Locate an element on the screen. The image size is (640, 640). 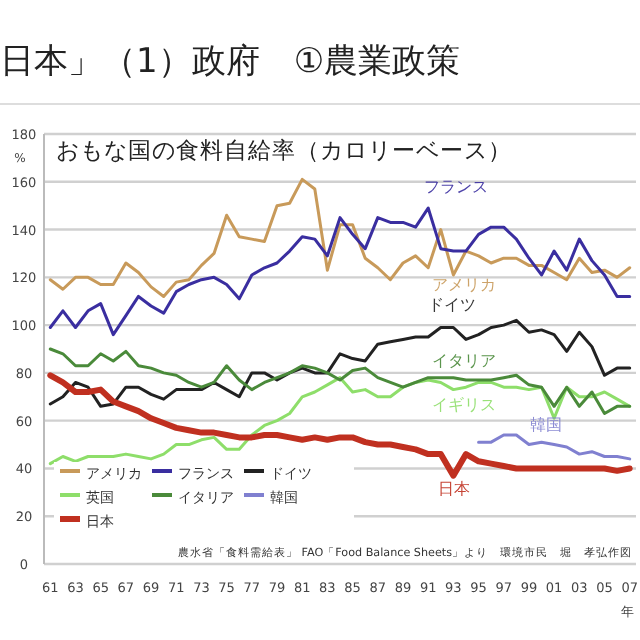
chart-title: 日本」（1）政府 ①農業政策 is located at coordinates (230, 62).